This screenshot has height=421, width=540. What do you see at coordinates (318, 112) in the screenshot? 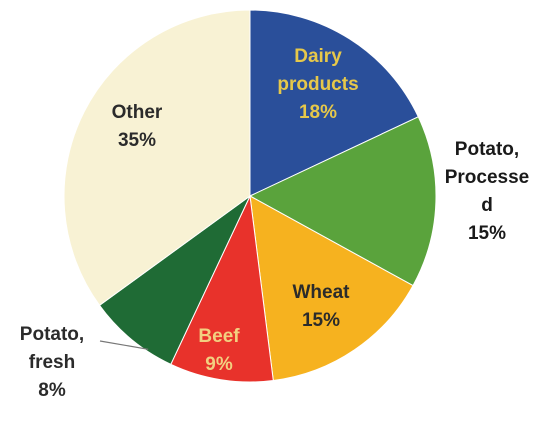
I see `pie-label-line: 18%` at bounding box center [318, 112].